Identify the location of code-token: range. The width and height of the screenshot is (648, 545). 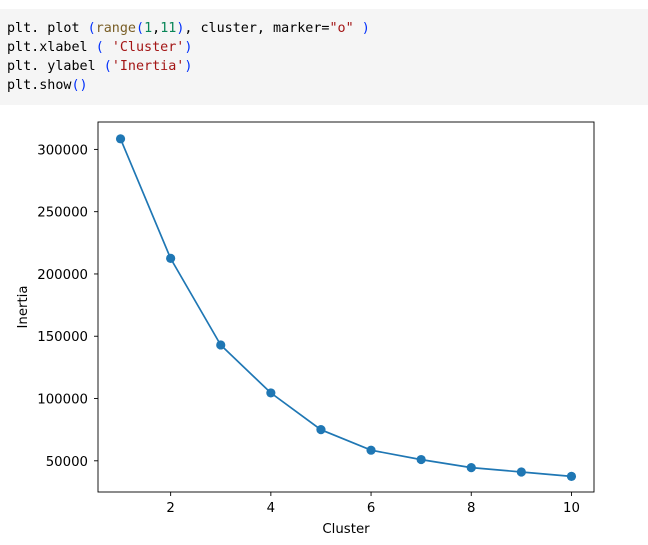
(115, 28).